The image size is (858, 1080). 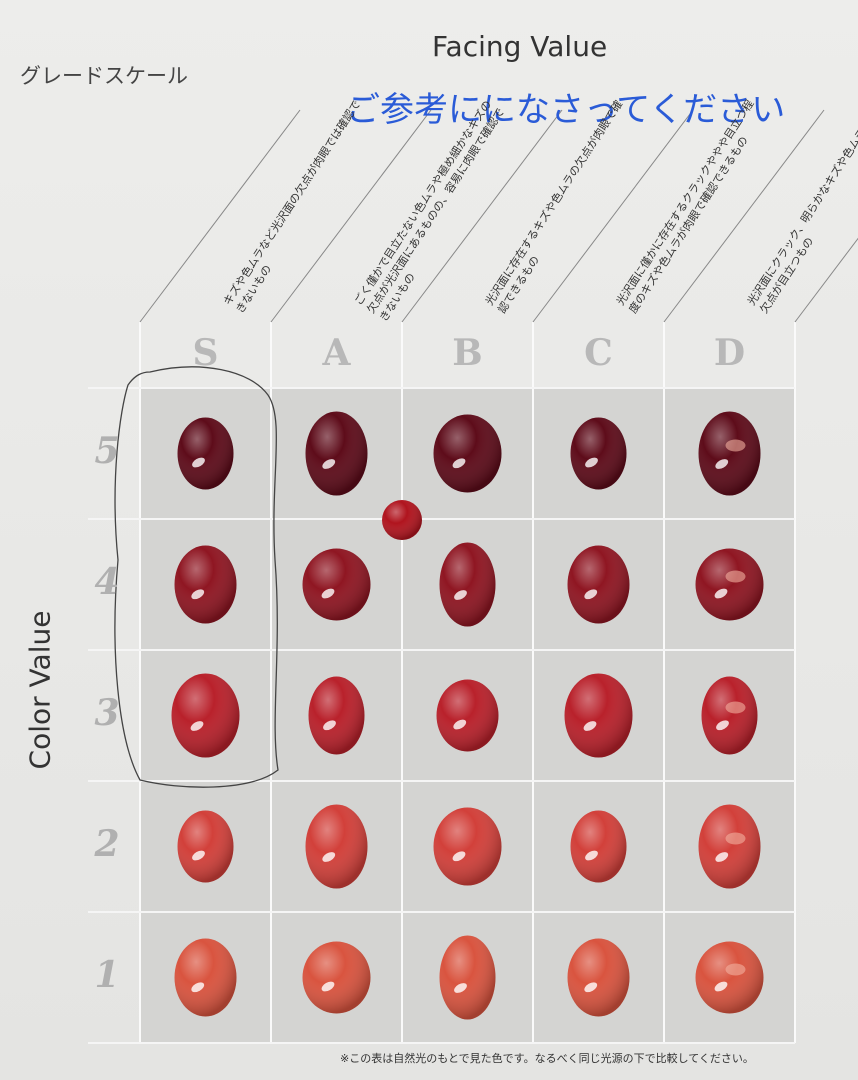 I want to click on facing-value-label: Facing Value, so click(x=520, y=46).